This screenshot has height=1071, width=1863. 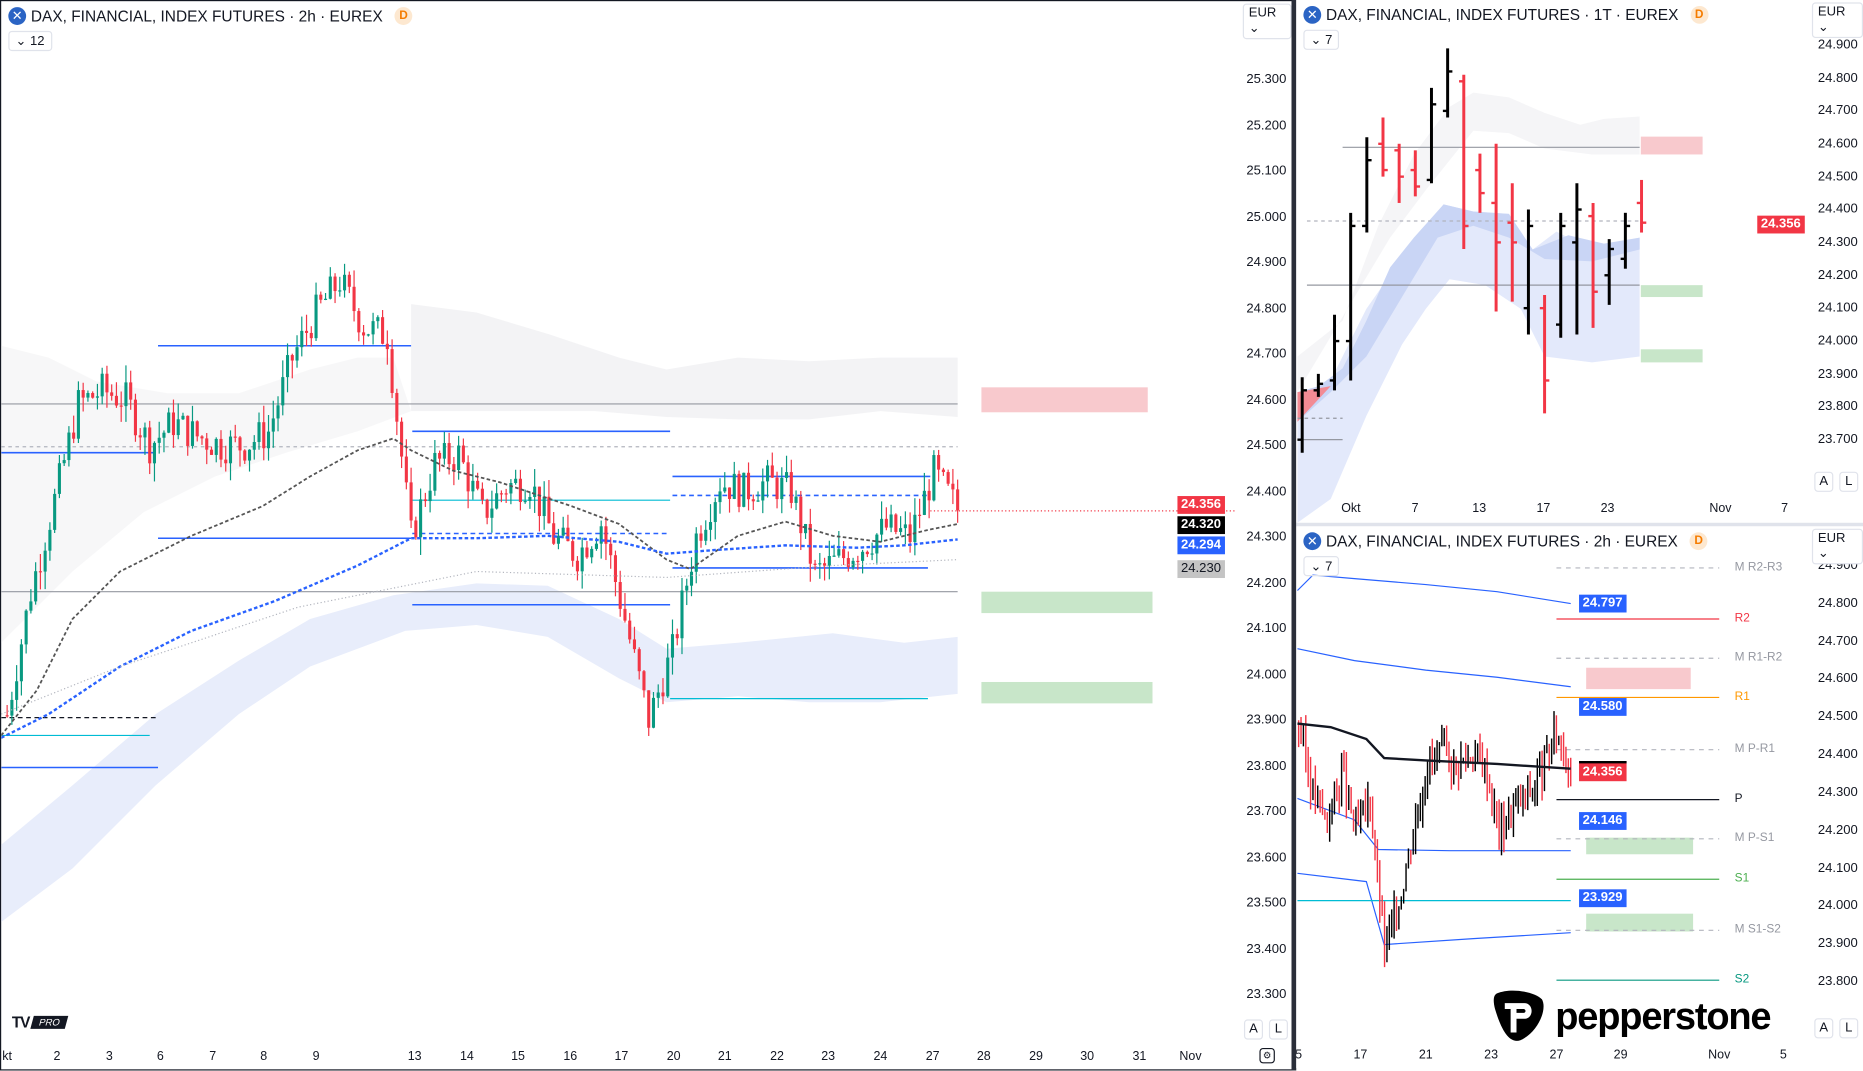 What do you see at coordinates (1139, 1056) in the screenshot?
I see `date-tick-label: 31` at bounding box center [1139, 1056].